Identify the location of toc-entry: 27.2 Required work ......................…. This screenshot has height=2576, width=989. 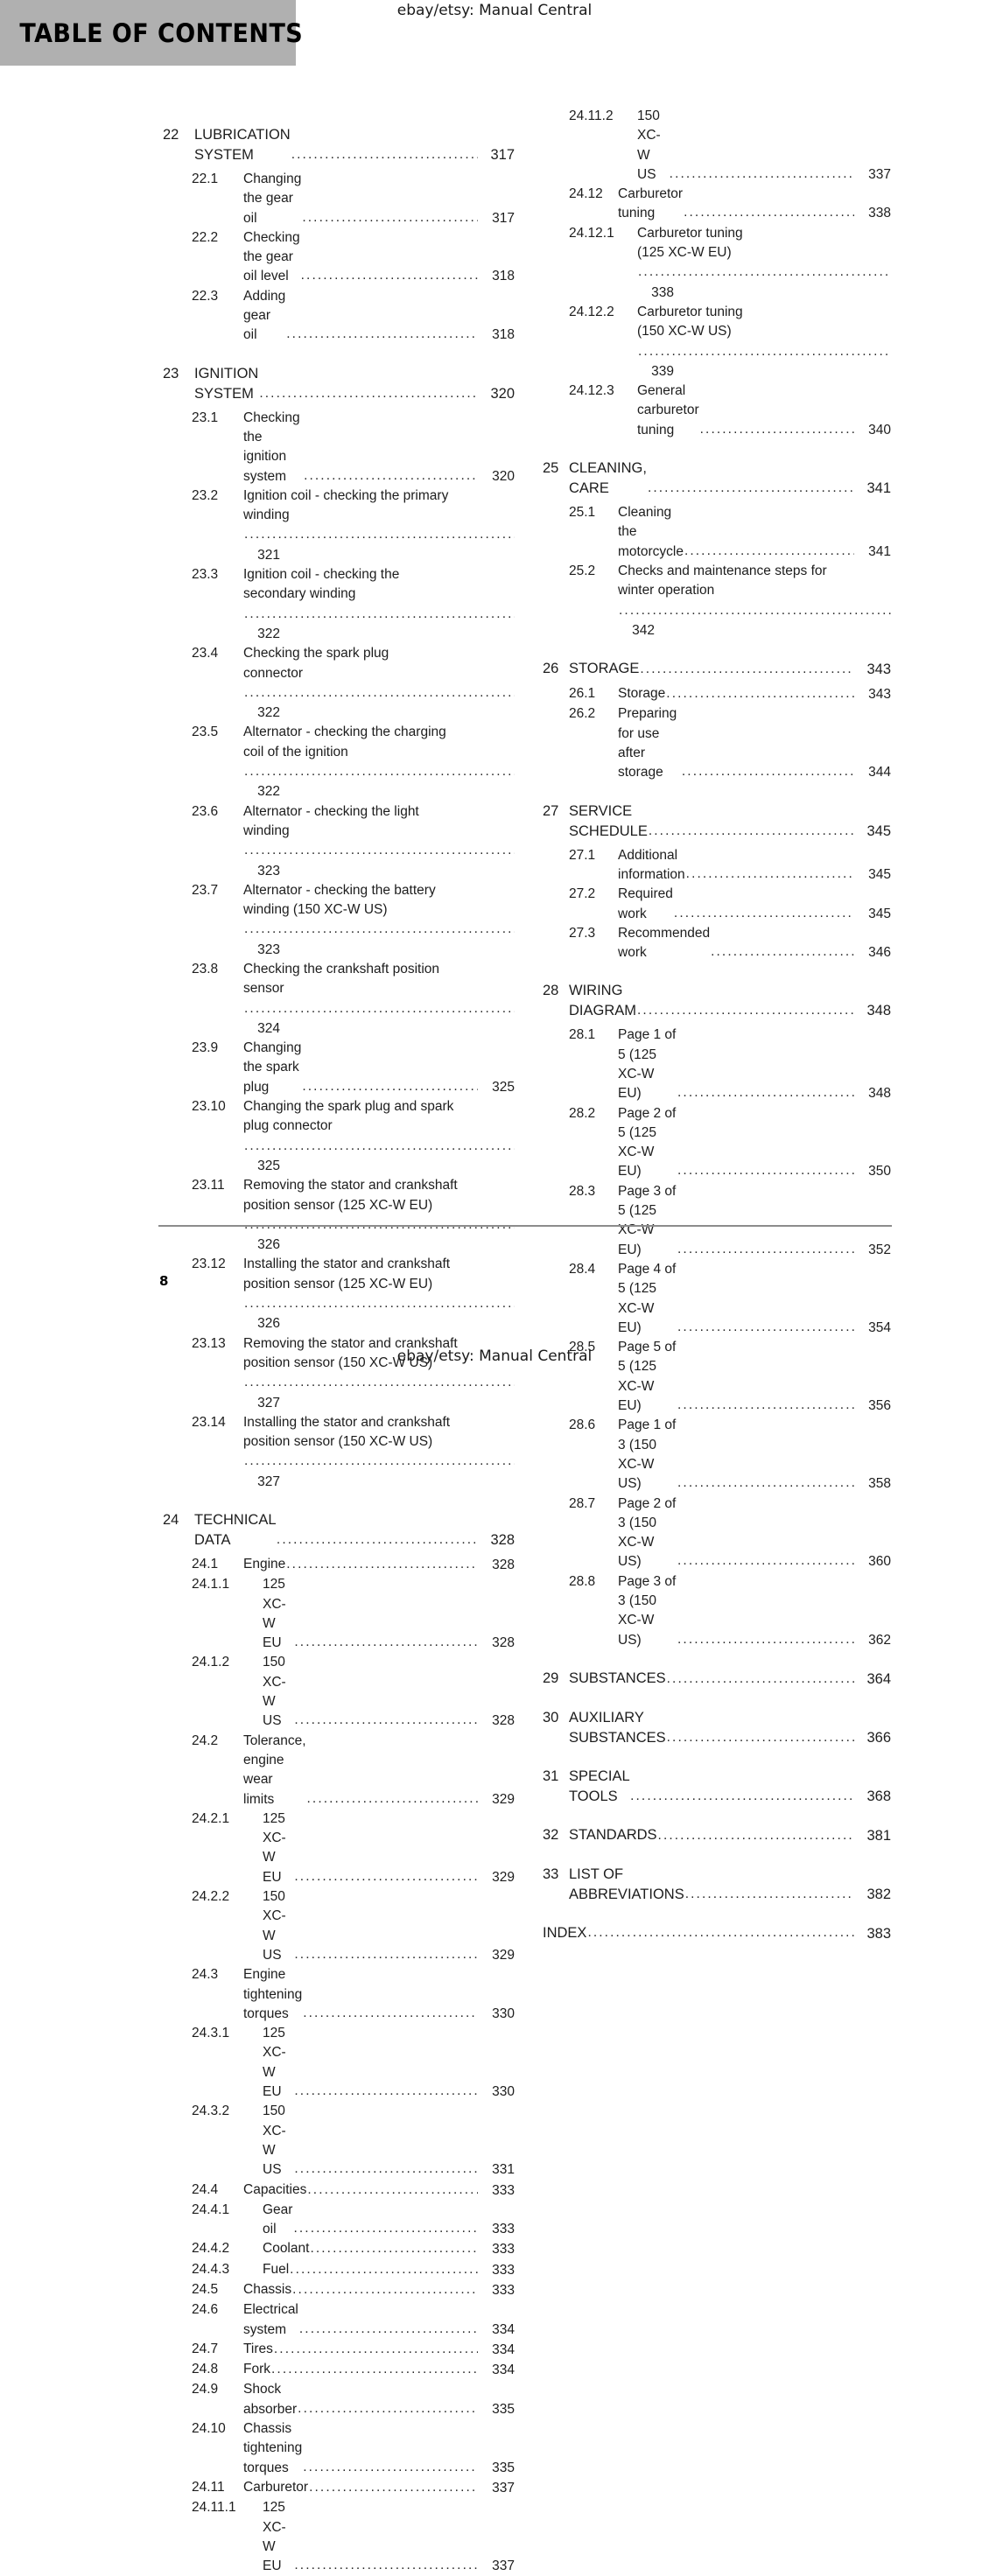
(721, 904).